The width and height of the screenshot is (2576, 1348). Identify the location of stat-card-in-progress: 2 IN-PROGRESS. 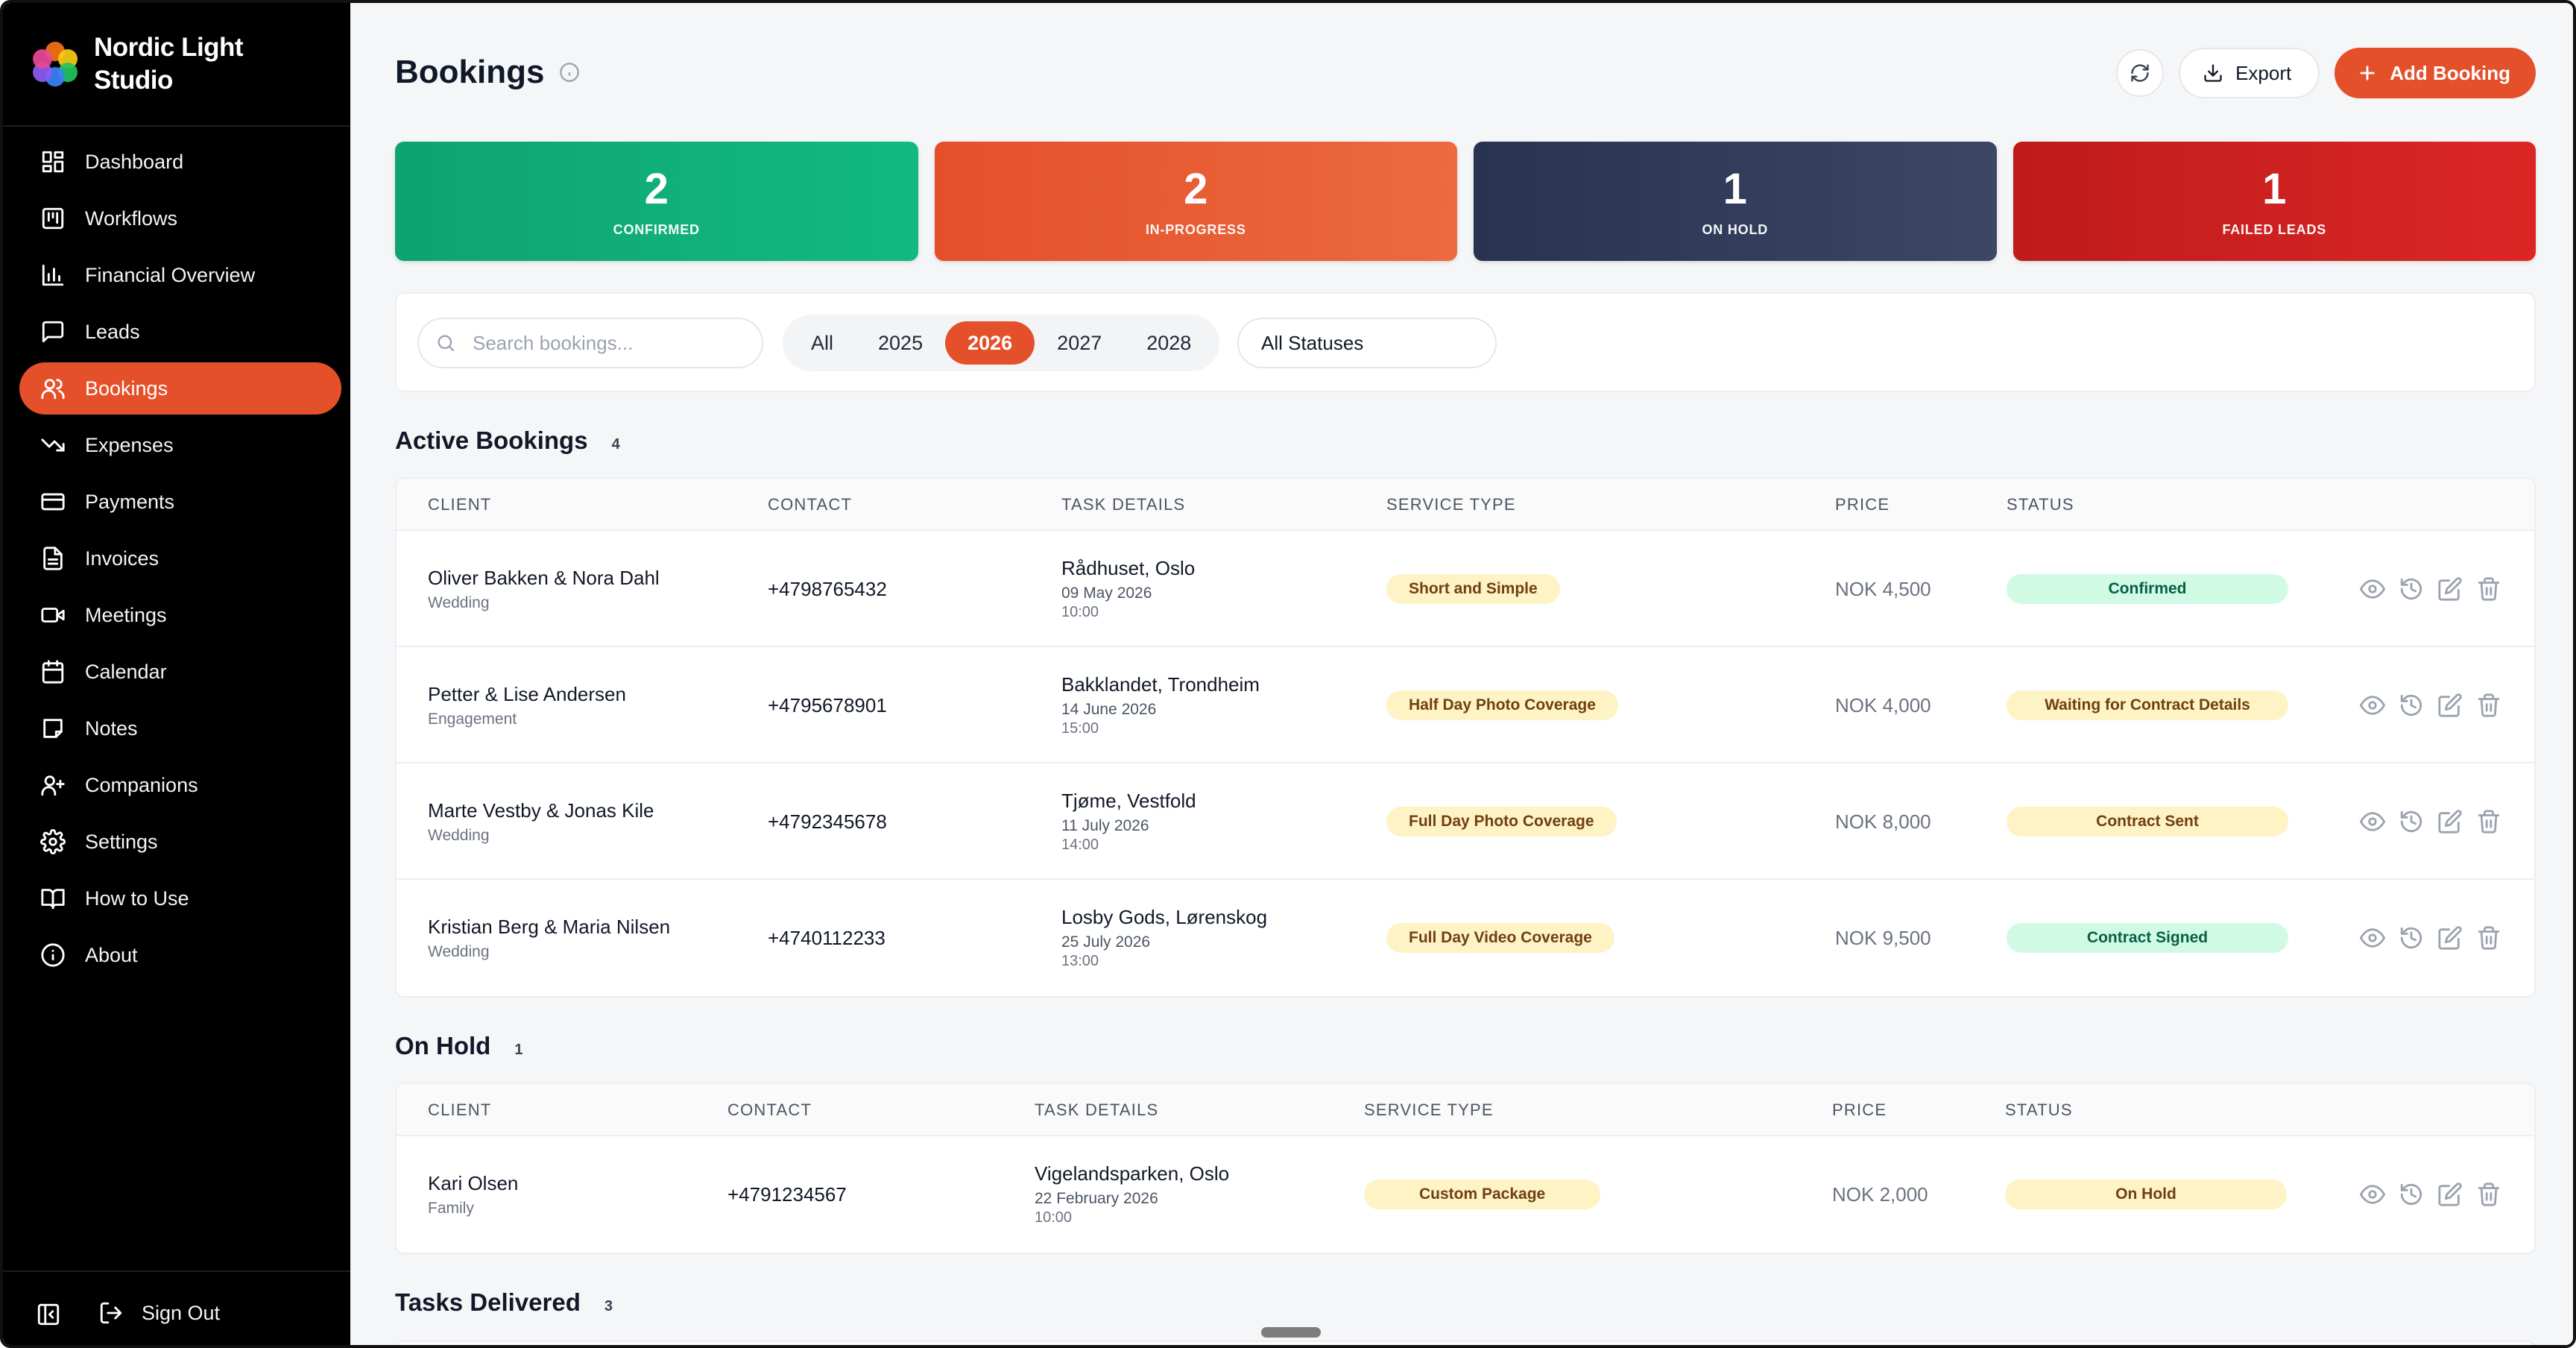
(1196, 201).